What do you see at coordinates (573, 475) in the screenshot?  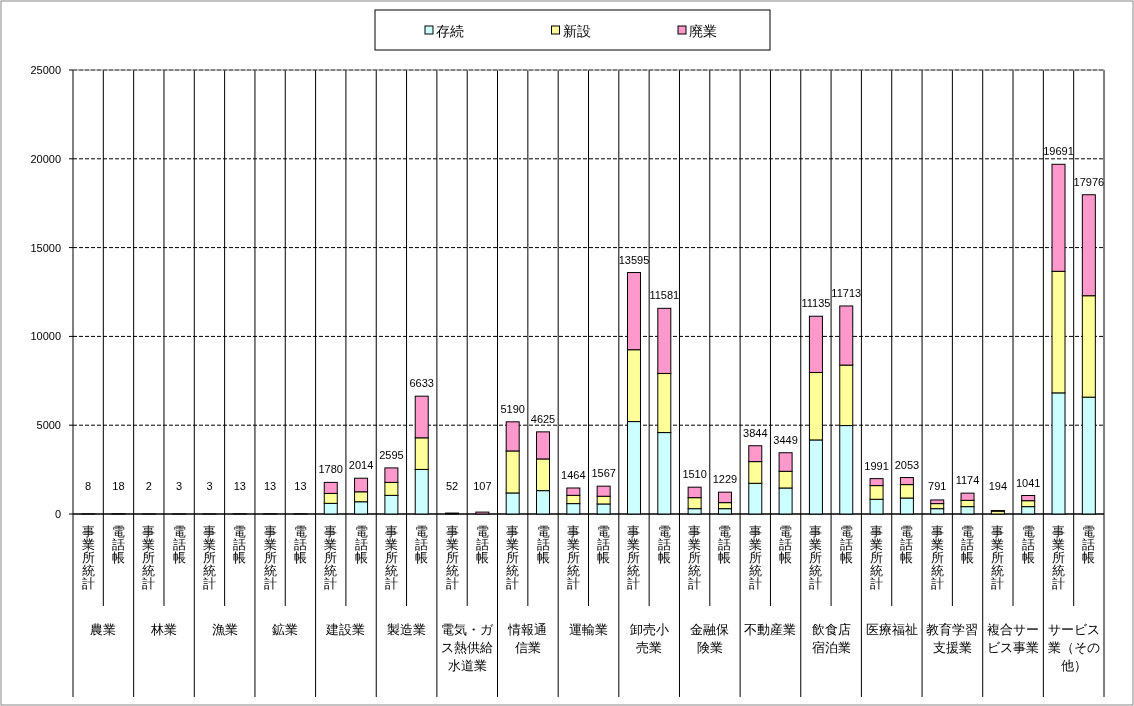 I see `total-label: 1464` at bounding box center [573, 475].